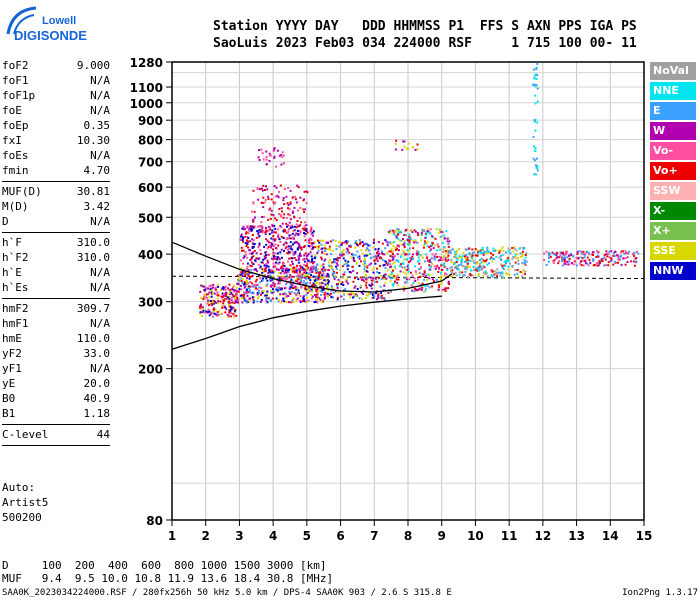 This screenshot has width=700, height=600. I want to click on logo-line2: DIGISONDE, so click(50, 35).